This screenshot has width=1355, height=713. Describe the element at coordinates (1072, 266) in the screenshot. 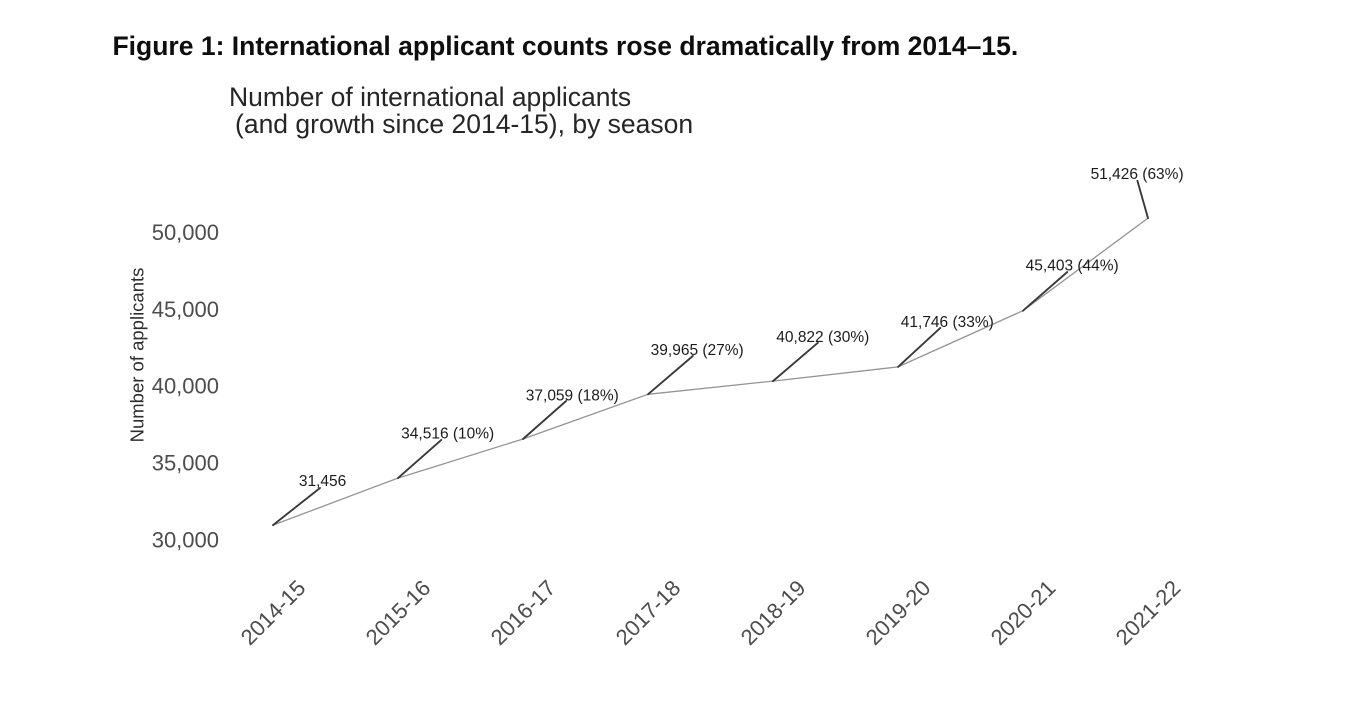

I see `svg-text: 45,403 (44%)` at that location.